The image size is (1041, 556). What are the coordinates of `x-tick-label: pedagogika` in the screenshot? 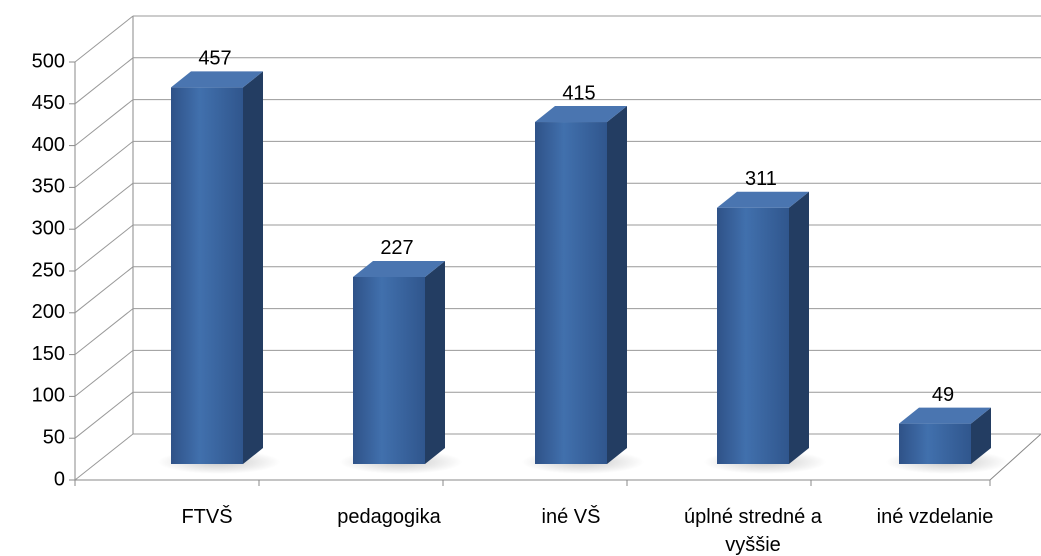 It's located at (389, 517).